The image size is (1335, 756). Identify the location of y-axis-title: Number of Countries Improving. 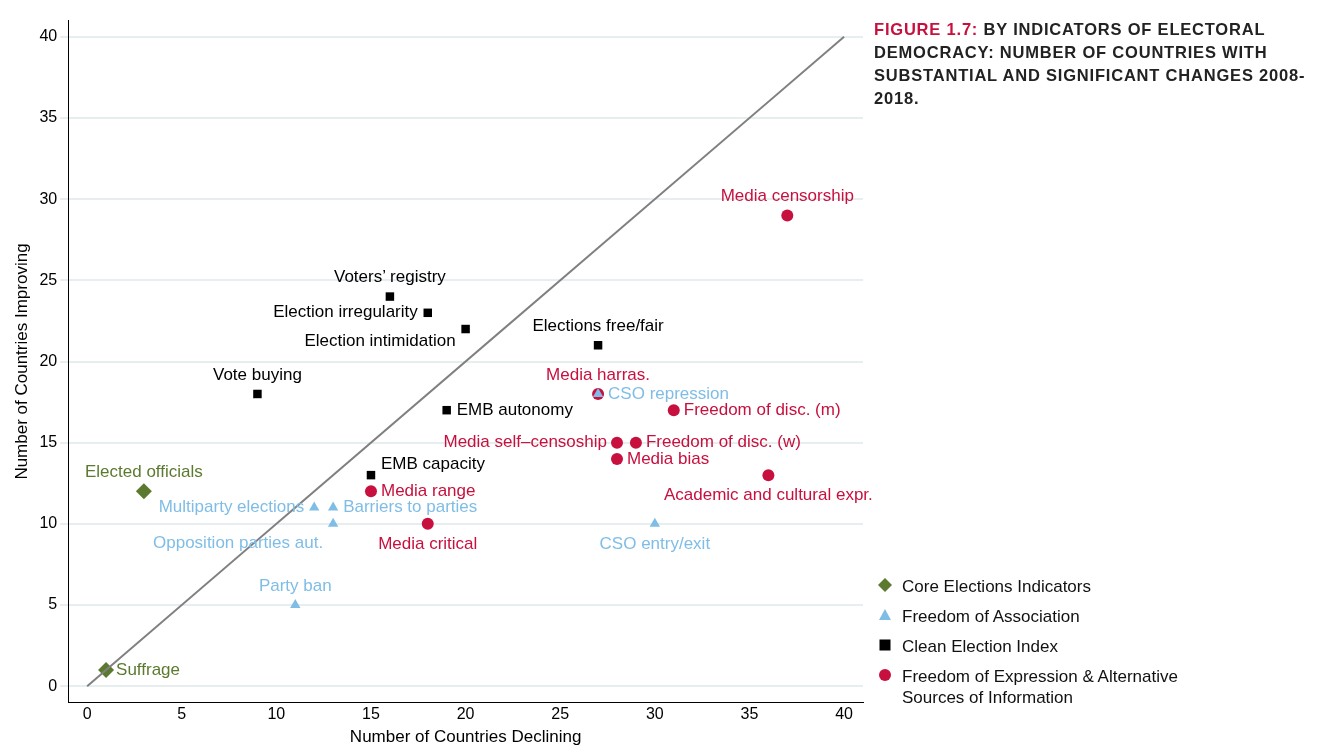
(21, 361).